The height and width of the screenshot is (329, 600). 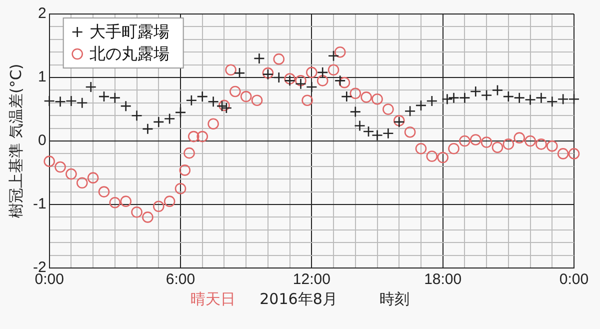 I want to click on legend-label: 大手町露場, so click(x=129, y=32).